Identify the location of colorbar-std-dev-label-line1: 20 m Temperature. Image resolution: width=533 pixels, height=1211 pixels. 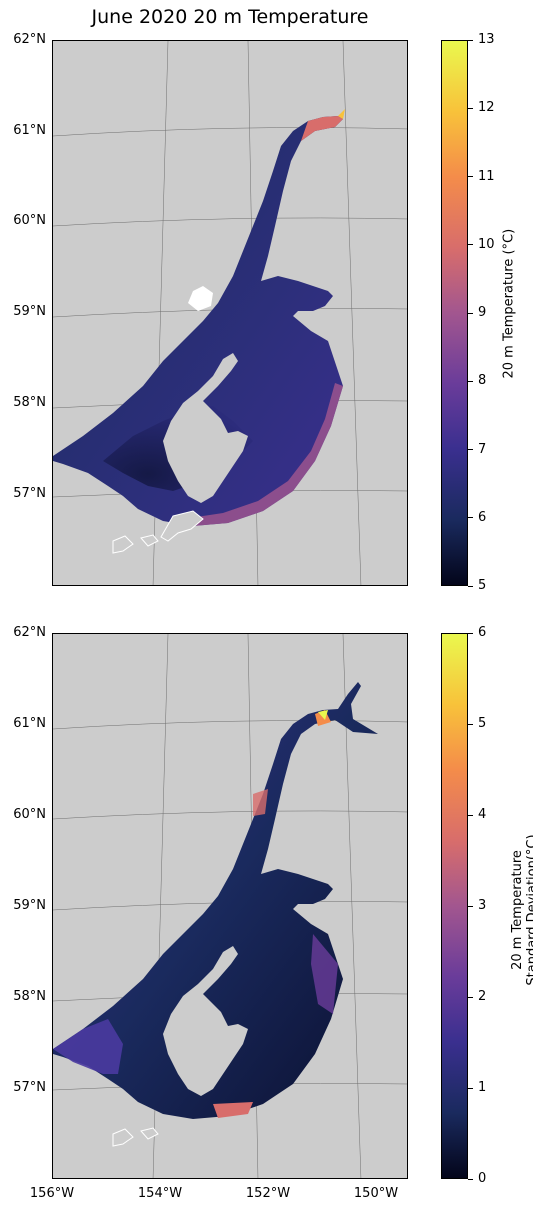
(517, 910).